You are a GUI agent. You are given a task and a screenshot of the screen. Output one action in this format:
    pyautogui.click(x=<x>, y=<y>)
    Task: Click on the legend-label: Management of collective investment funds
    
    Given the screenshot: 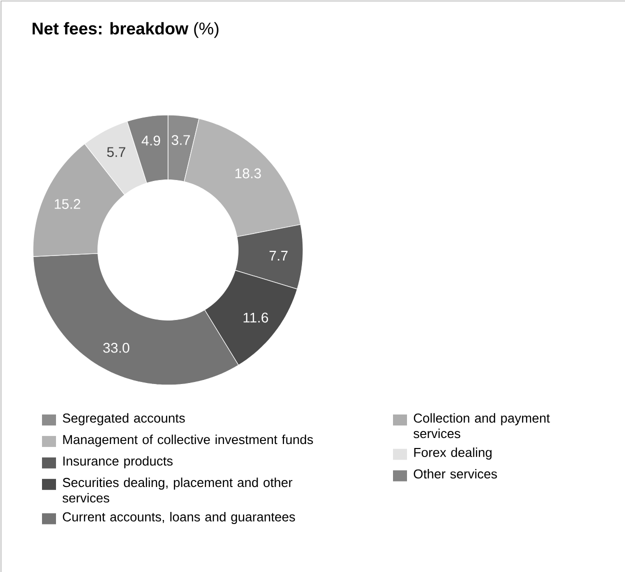 What is the action you would take?
    pyautogui.click(x=188, y=440)
    